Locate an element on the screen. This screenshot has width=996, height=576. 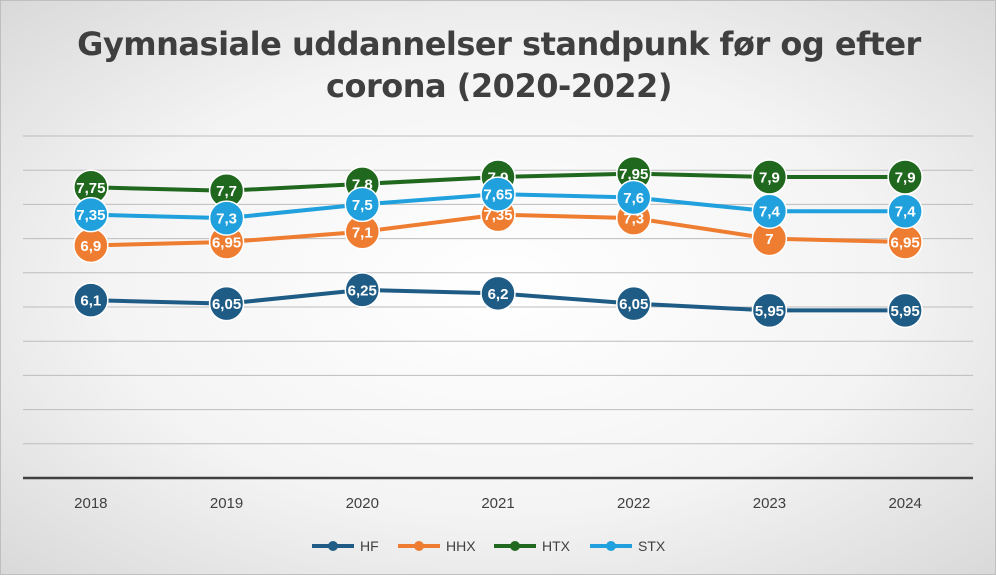
legend-swatch-marker-htx is located at coordinates (515, 546).